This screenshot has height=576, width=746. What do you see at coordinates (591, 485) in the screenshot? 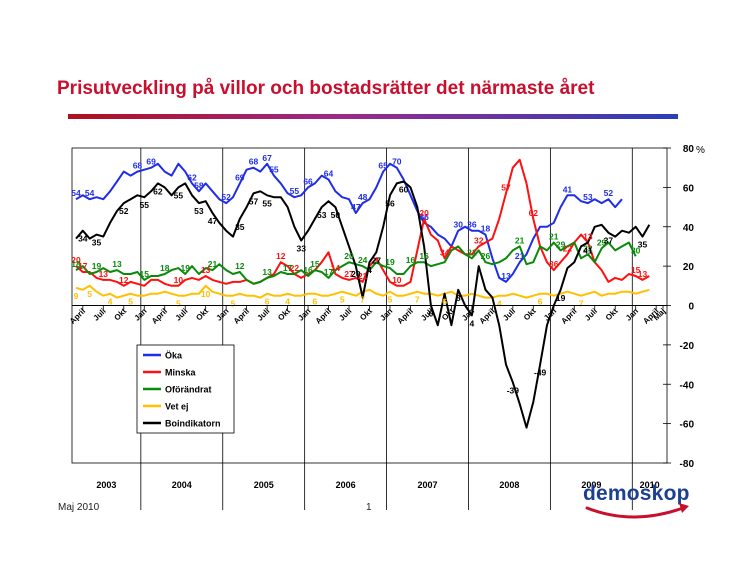
I see `year-label: 2009` at bounding box center [591, 485].